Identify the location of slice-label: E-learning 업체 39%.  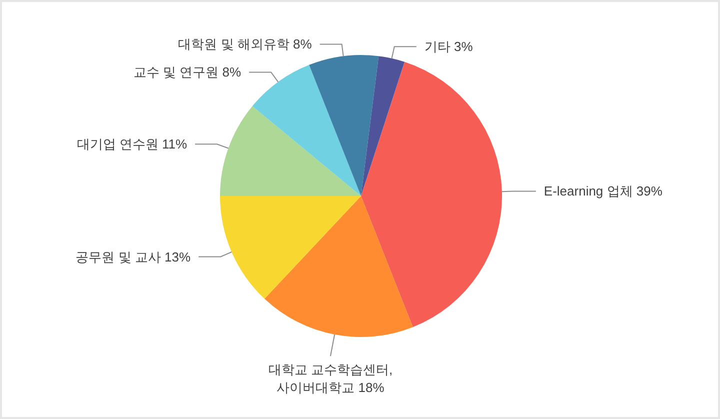
(603, 191).